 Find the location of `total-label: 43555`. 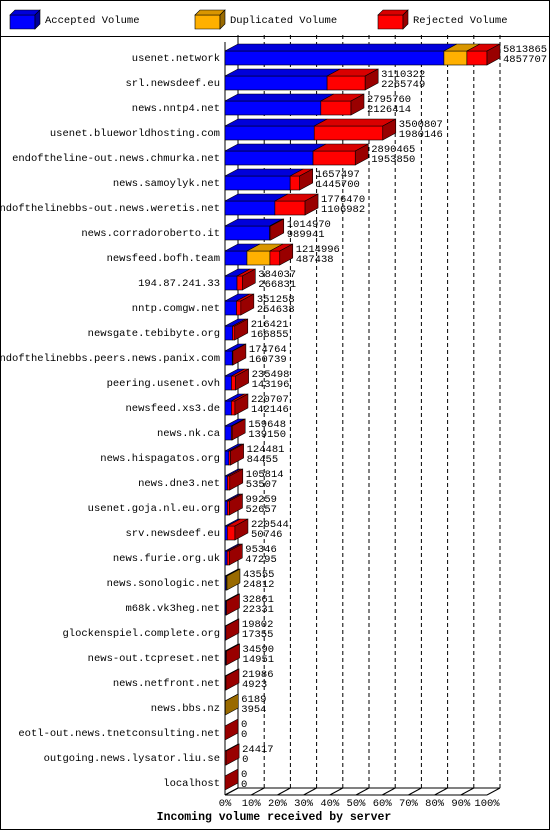

total-label: 43555 is located at coordinates (259, 575).